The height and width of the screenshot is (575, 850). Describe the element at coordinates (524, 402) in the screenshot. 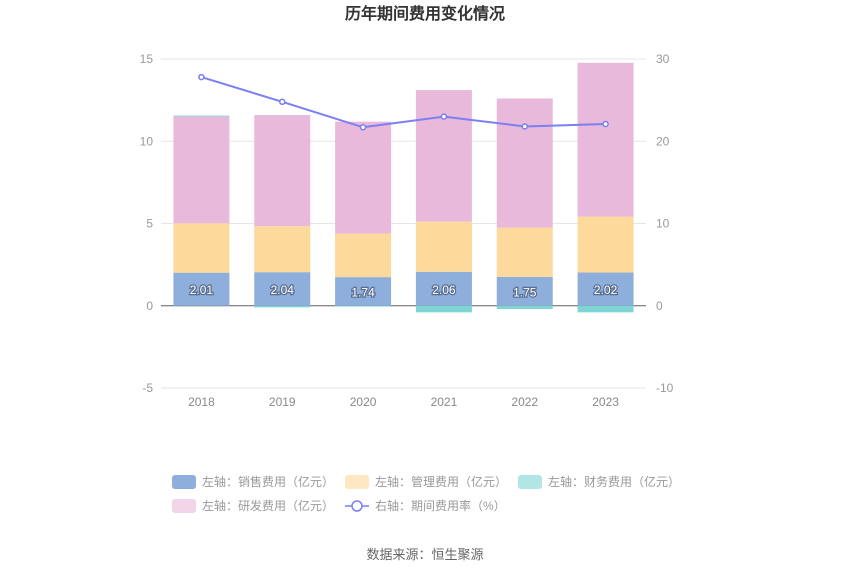

I see `category-label: 2022` at that location.